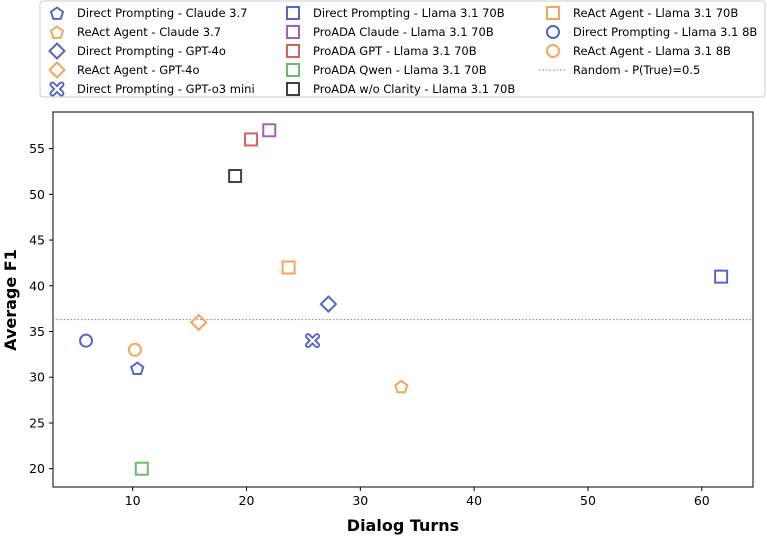 This screenshot has height=536, width=767. I want to click on legend-item-random-p-true-0-5: Random - P(True)=0.5, so click(619, 70).